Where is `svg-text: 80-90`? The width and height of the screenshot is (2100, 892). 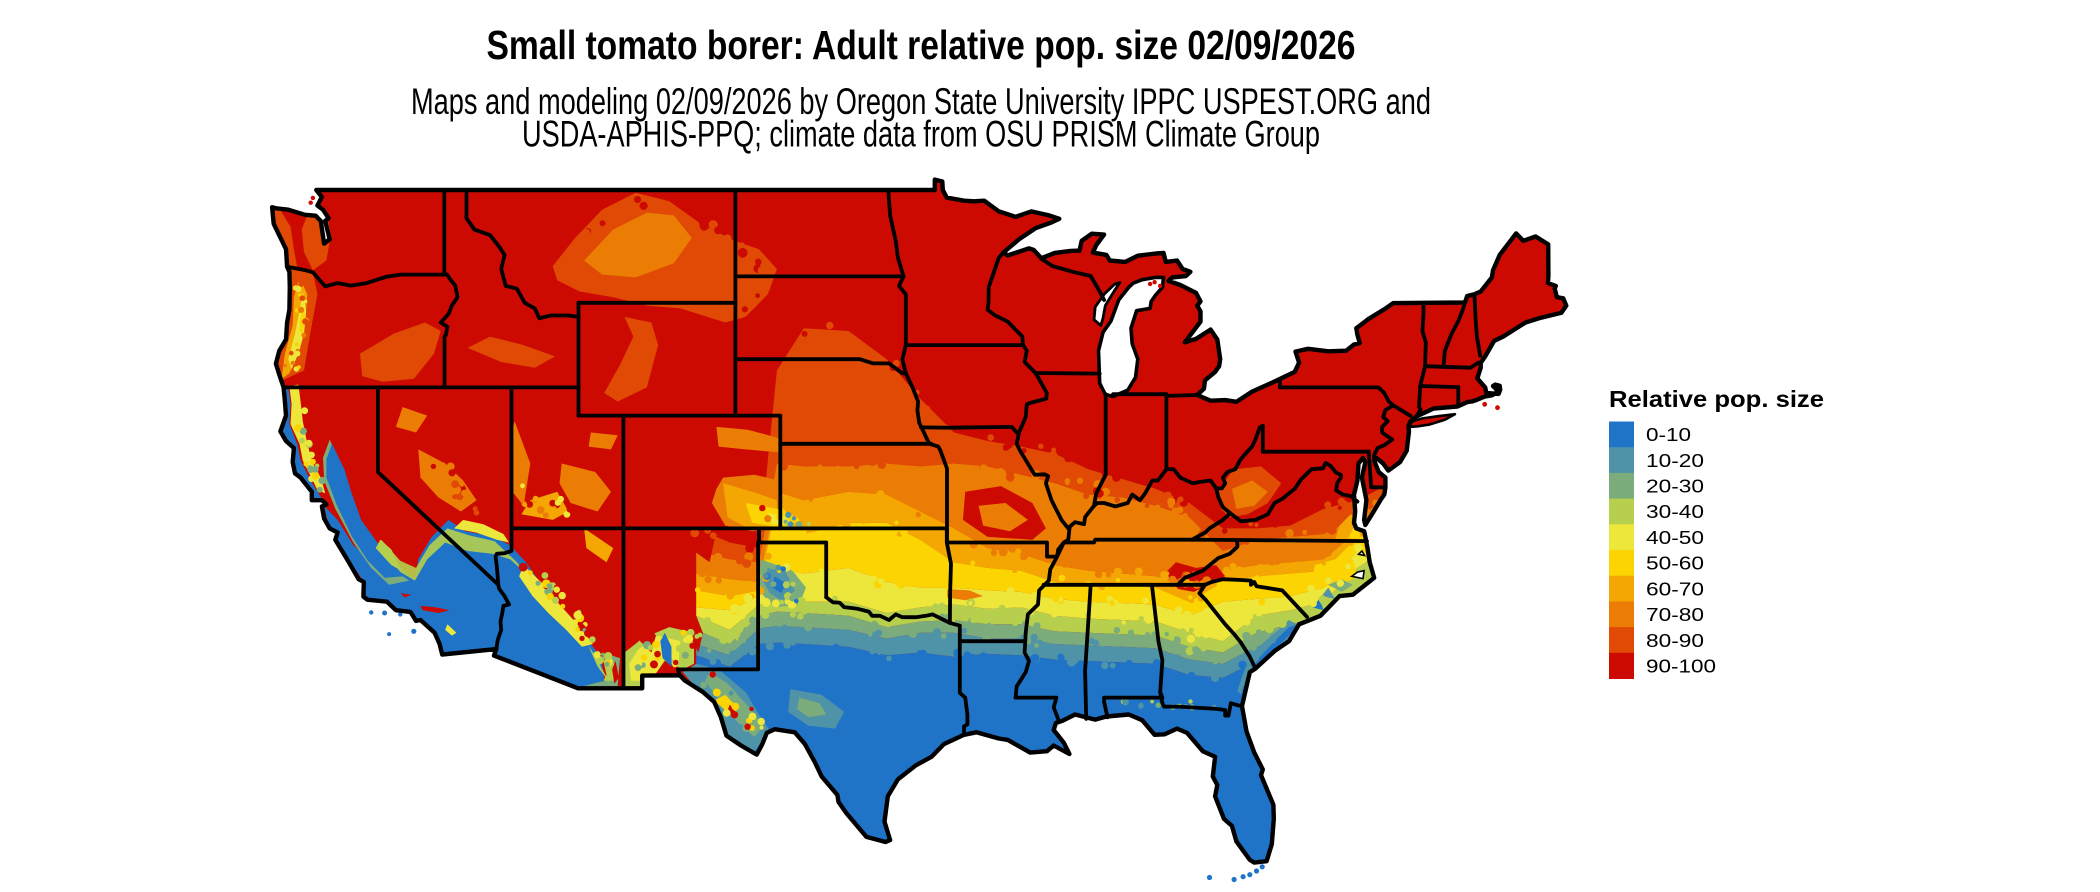
svg-text: 80-90 is located at coordinates (1675, 640).